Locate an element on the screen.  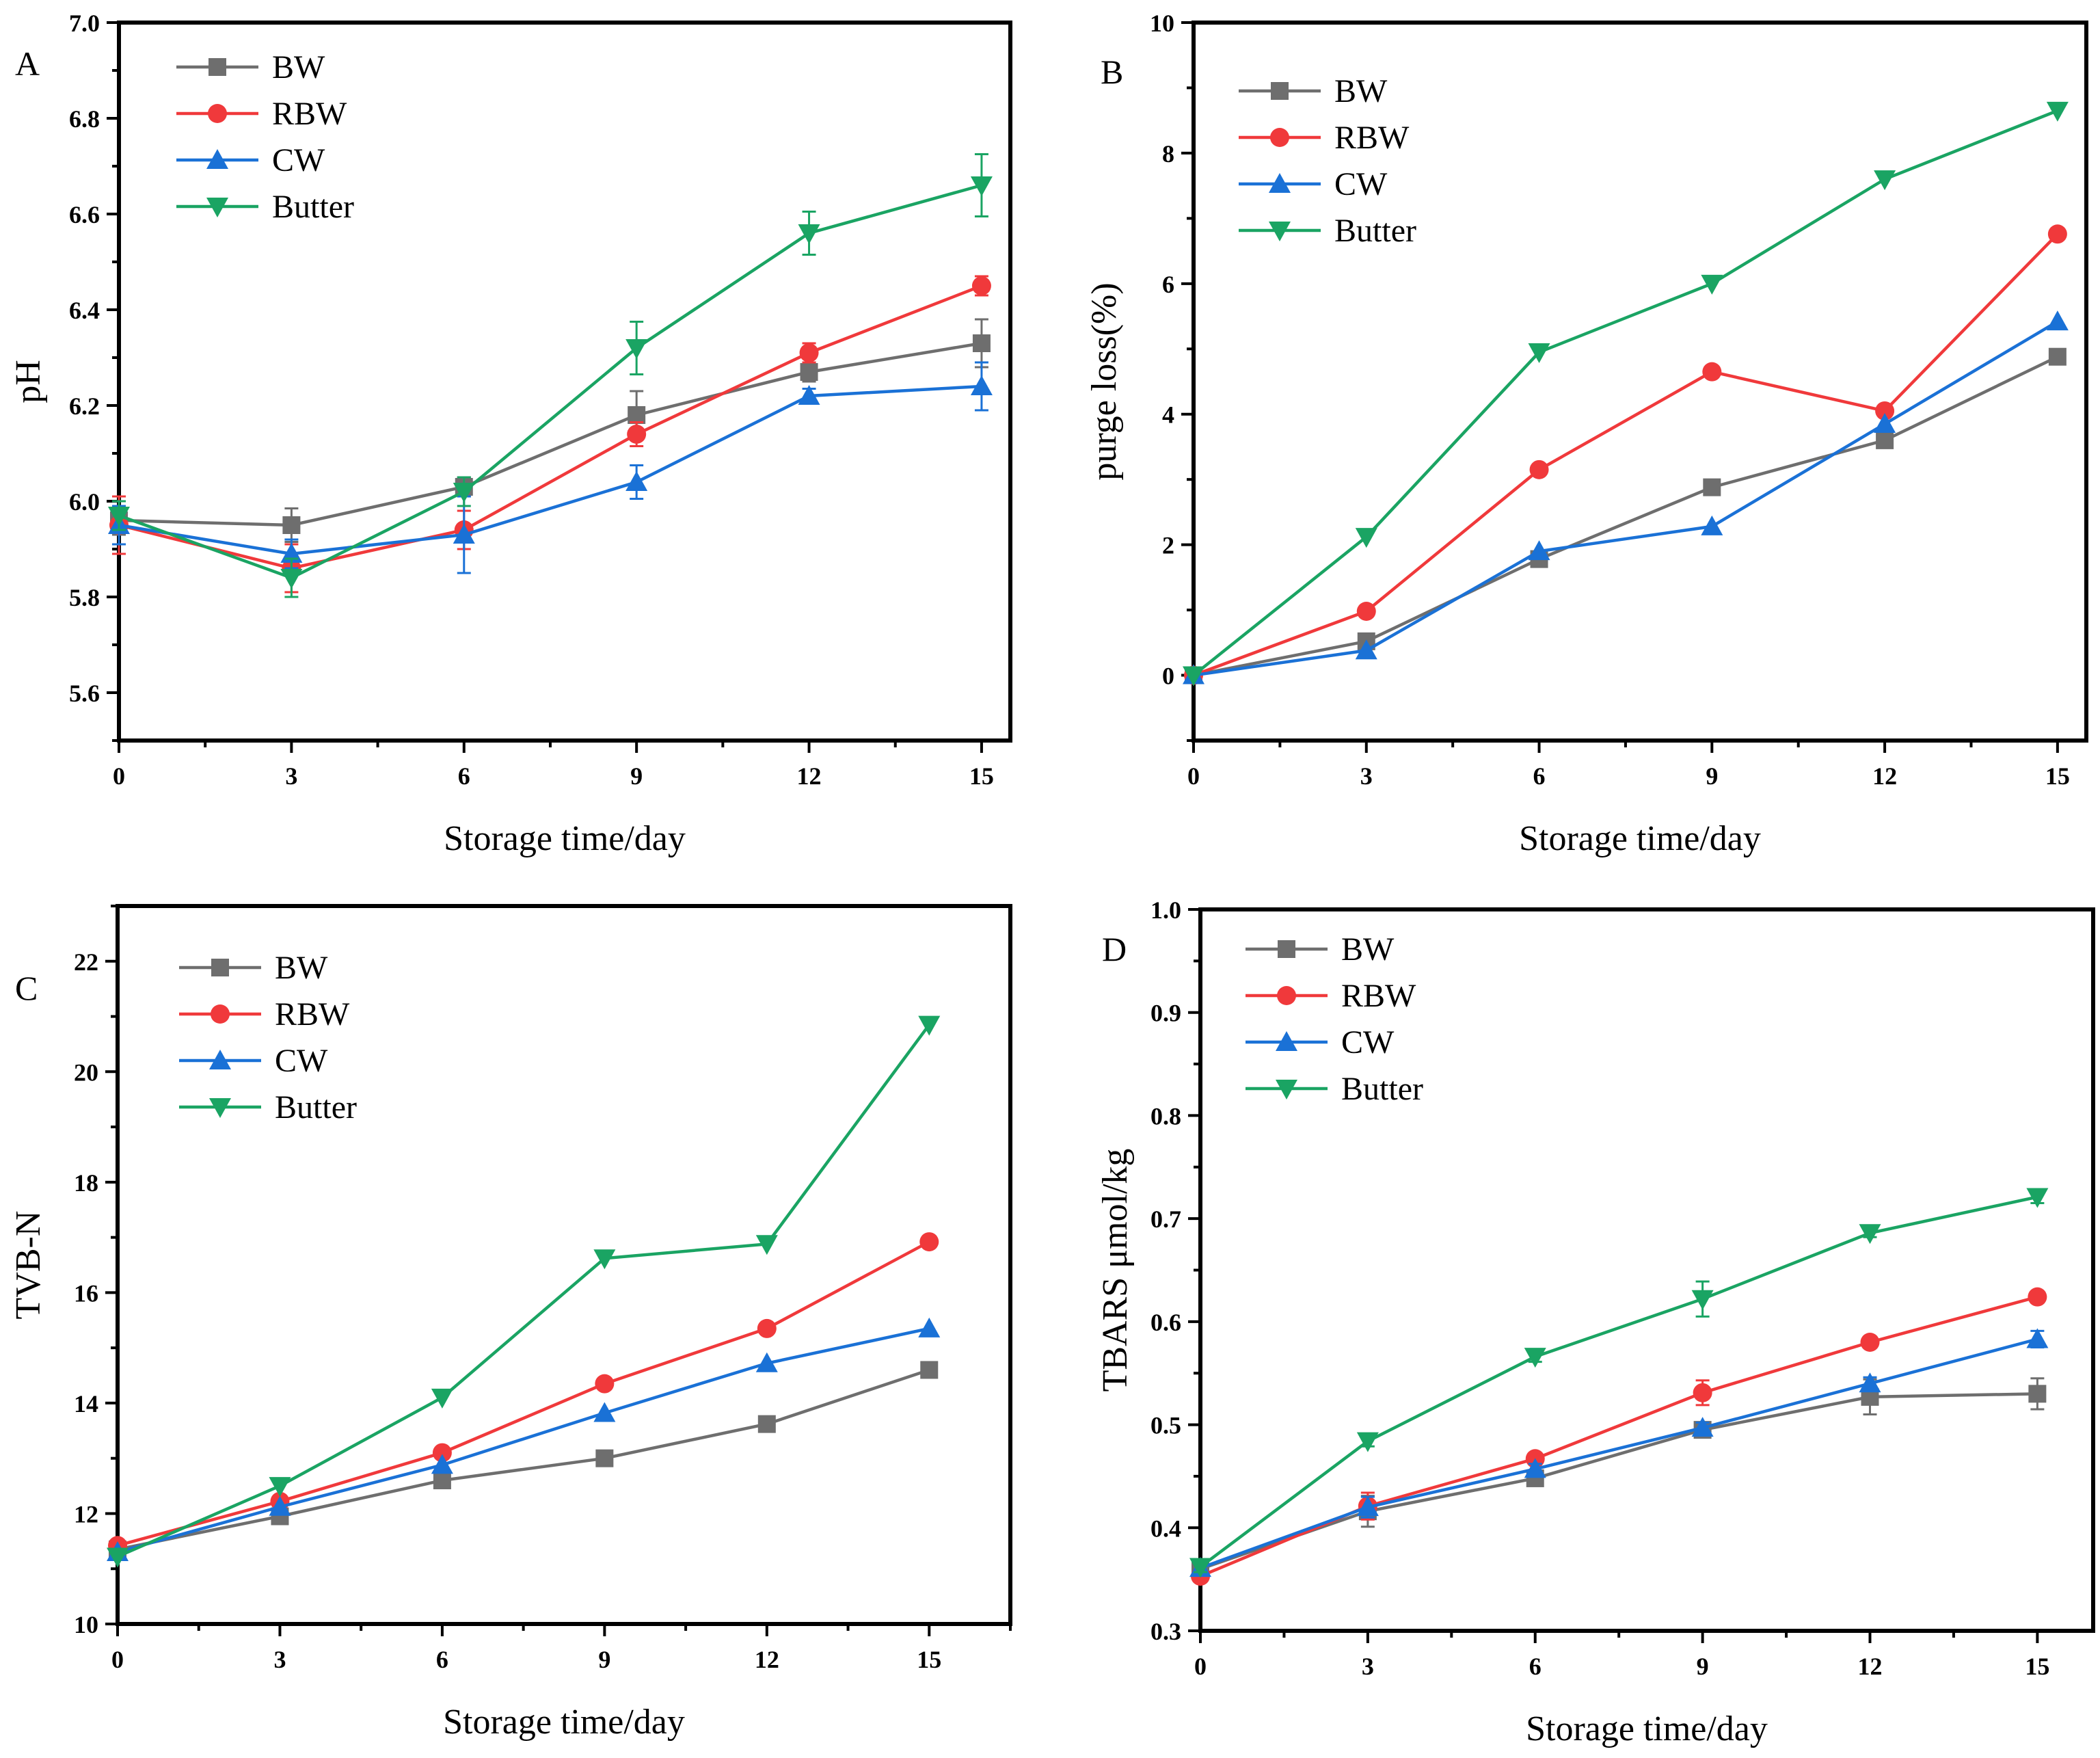
series-butter is located at coordinates (524, 1292).